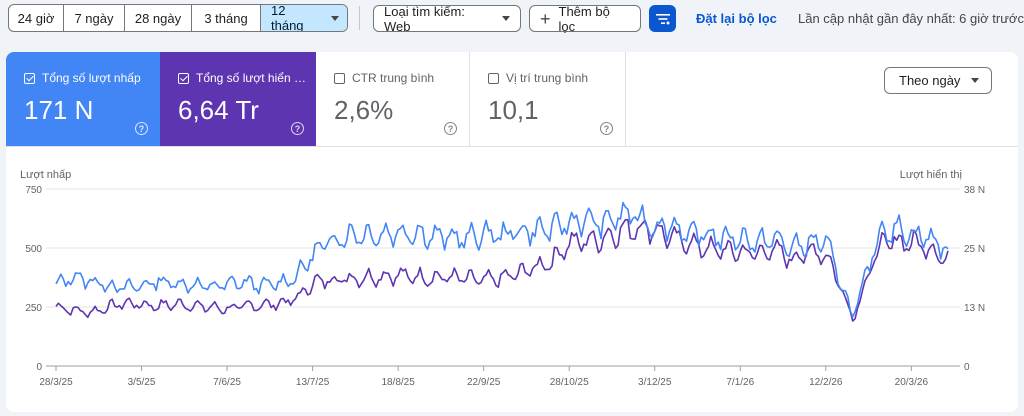 The image size is (1024, 416). Describe the element at coordinates (36, 18) in the screenshot. I see `range-24h-button: 24 giờ` at that location.